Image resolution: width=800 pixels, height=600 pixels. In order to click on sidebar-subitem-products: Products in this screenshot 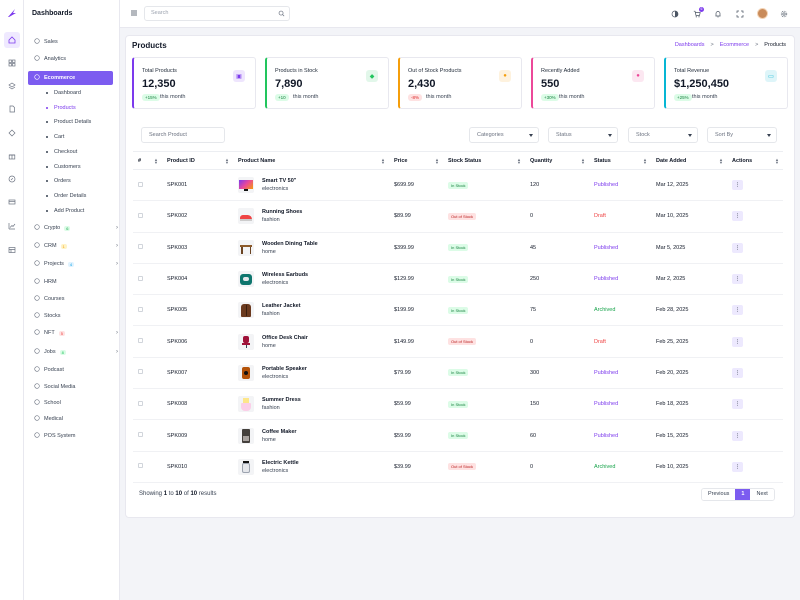, I will do `click(61, 108)`.